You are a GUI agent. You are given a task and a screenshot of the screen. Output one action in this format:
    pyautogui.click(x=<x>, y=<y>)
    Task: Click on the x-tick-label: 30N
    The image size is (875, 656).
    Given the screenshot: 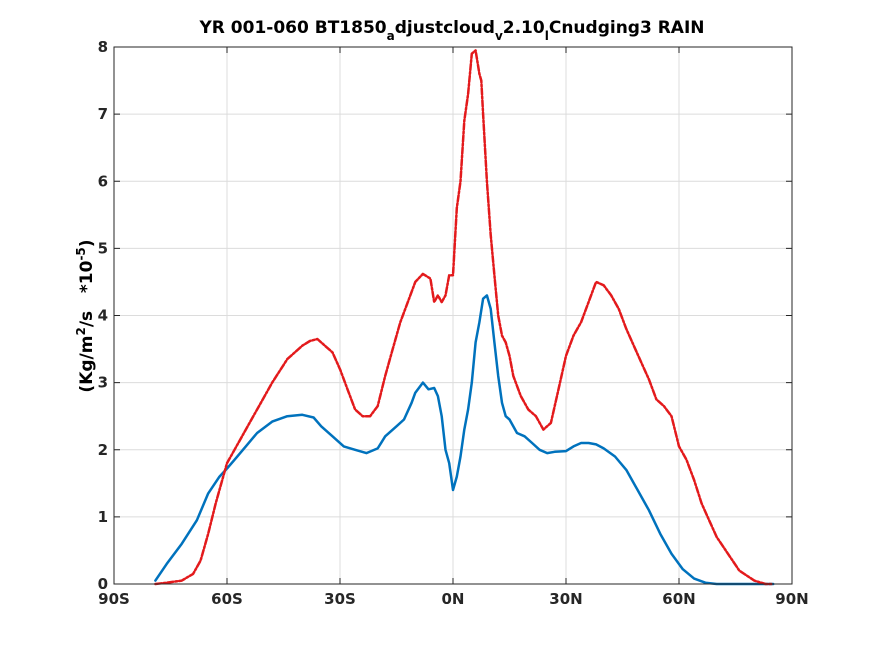 What is the action you would take?
    pyautogui.click(x=565, y=599)
    